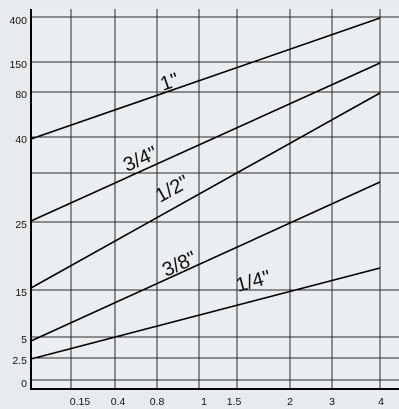  What do you see at coordinates (332, 402) in the screenshot?
I see `x-tick-3: 3` at bounding box center [332, 402].